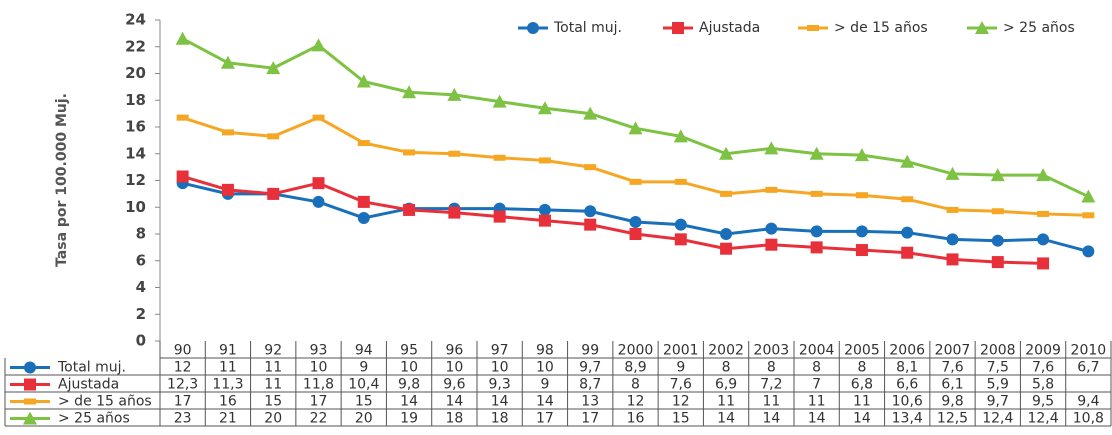 The width and height of the screenshot is (1112, 435). I want to click on table-cell: 17, so click(545, 419).